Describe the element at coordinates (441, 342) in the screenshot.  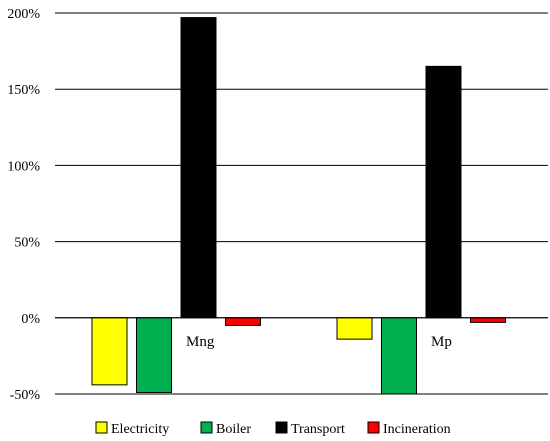
I see `category-label: Mp` at that location.